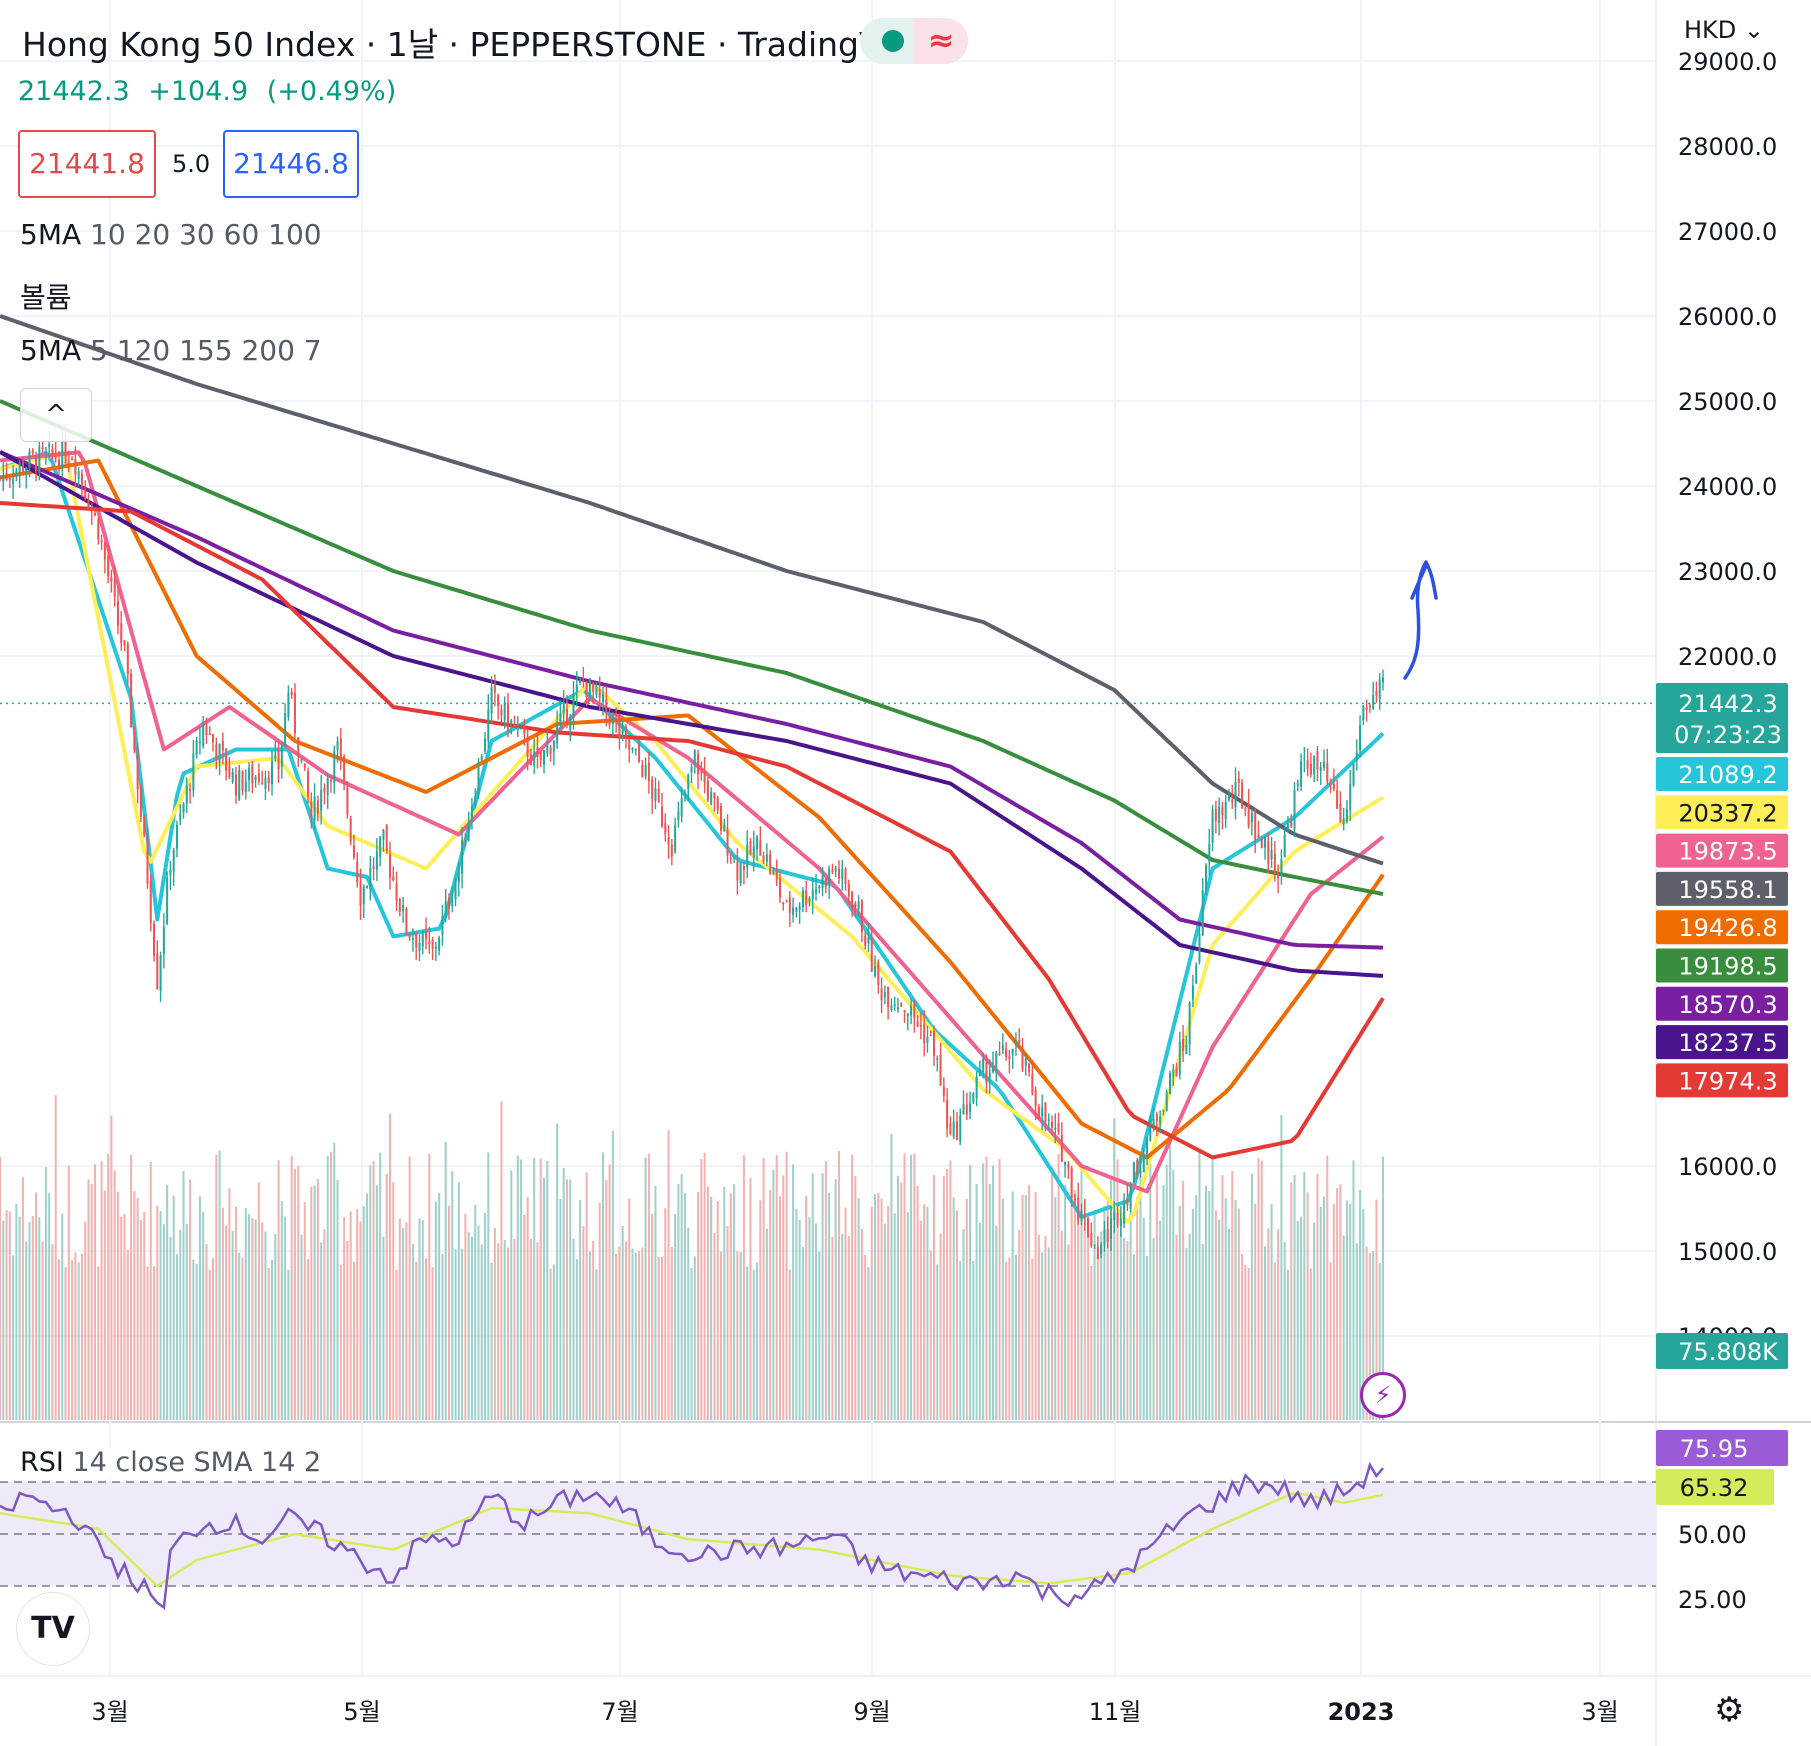 Image resolution: width=1811 pixels, height=1746 pixels. Describe the element at coordinates (171, 1462) in the screenshot. I see `indicator-rsi: RSI 14 close SMA 14 2` at that location.